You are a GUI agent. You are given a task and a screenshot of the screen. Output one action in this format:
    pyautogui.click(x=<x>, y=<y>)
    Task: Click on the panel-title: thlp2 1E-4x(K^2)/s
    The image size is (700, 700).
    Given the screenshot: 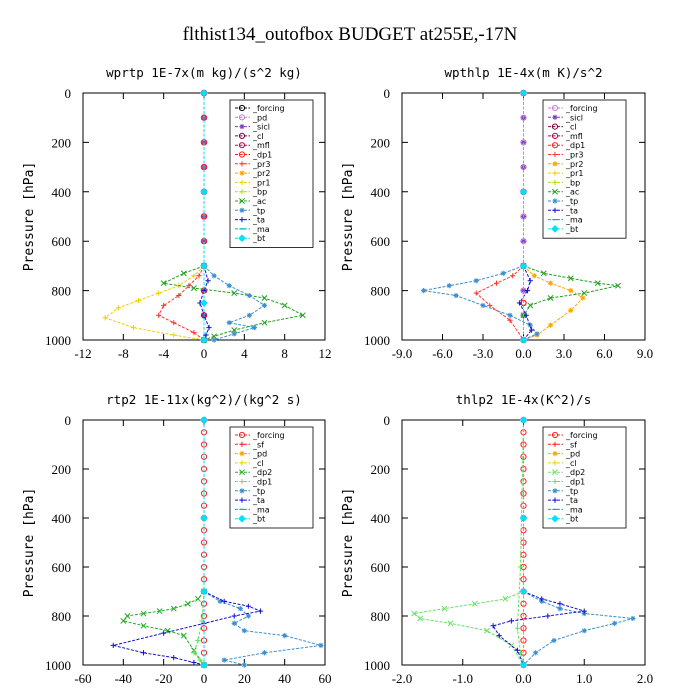 What is the action you would take?
    pyautogui.click(x=523, y=399)
    